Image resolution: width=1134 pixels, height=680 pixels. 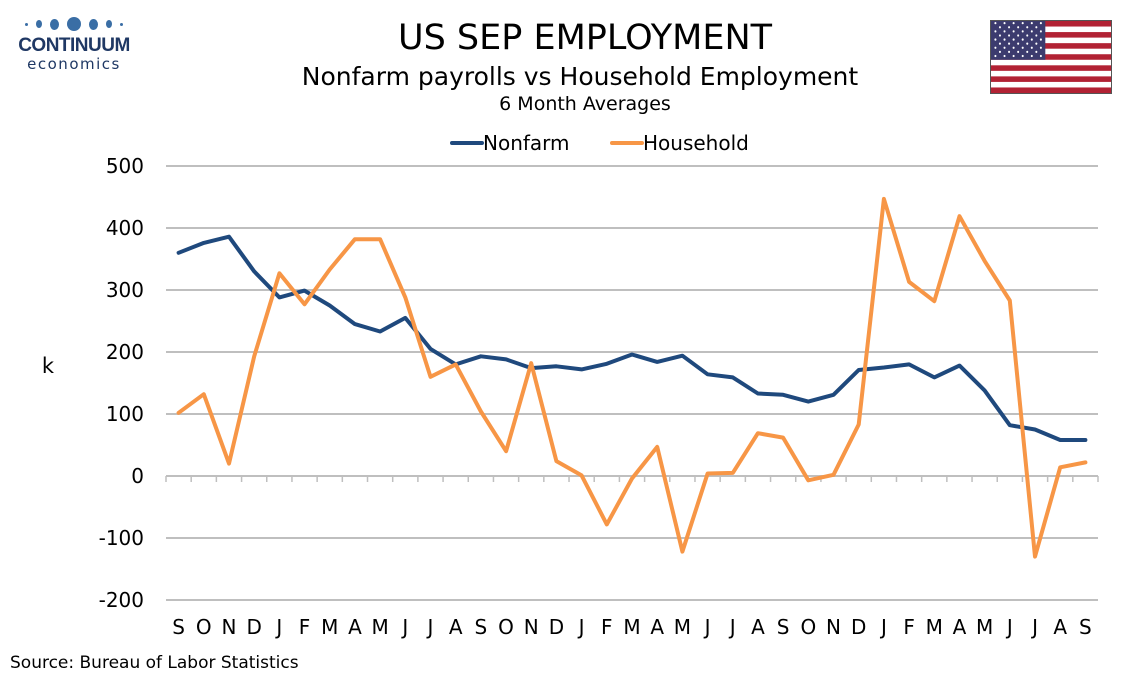 What do you see at coordinates (121, 538) in the screenshot?
I see `y-tick-label: -100` at bounding box center [121, 538].